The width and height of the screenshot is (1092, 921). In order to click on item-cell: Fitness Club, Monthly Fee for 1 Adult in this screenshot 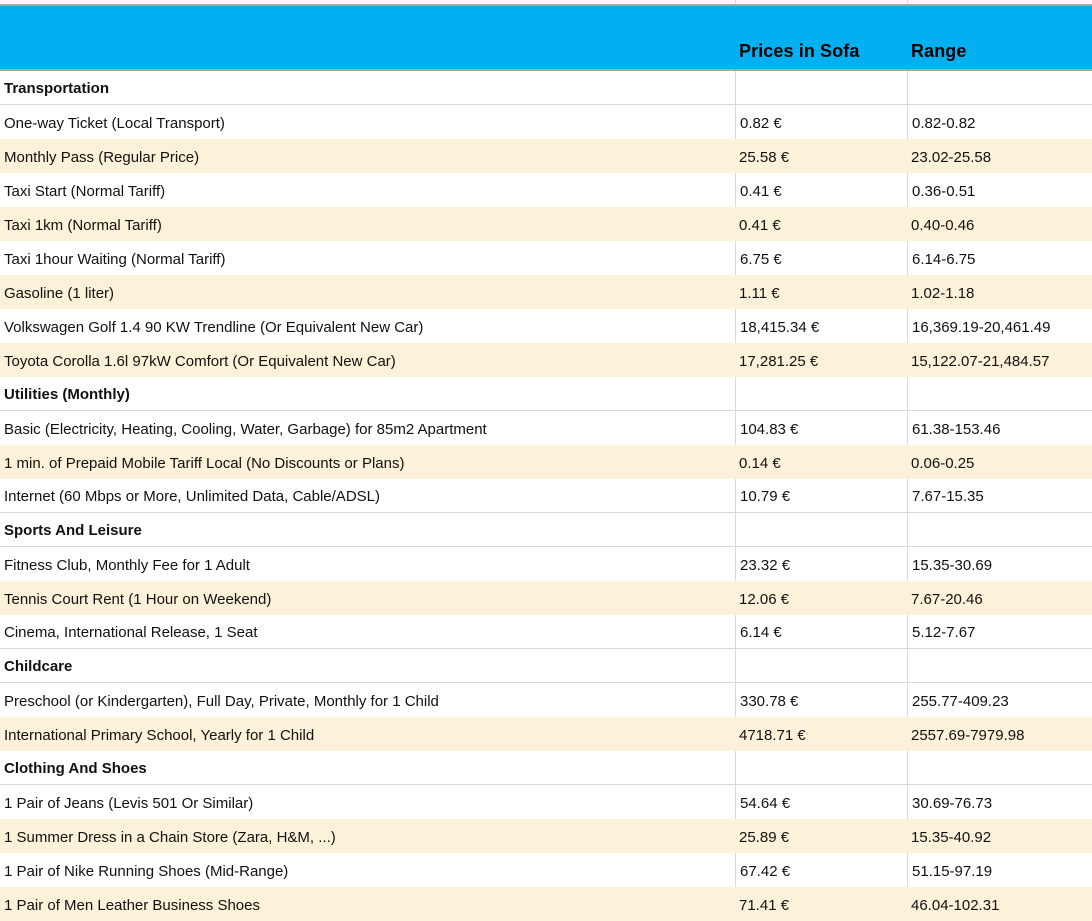, I will do `click(127, 565)`.